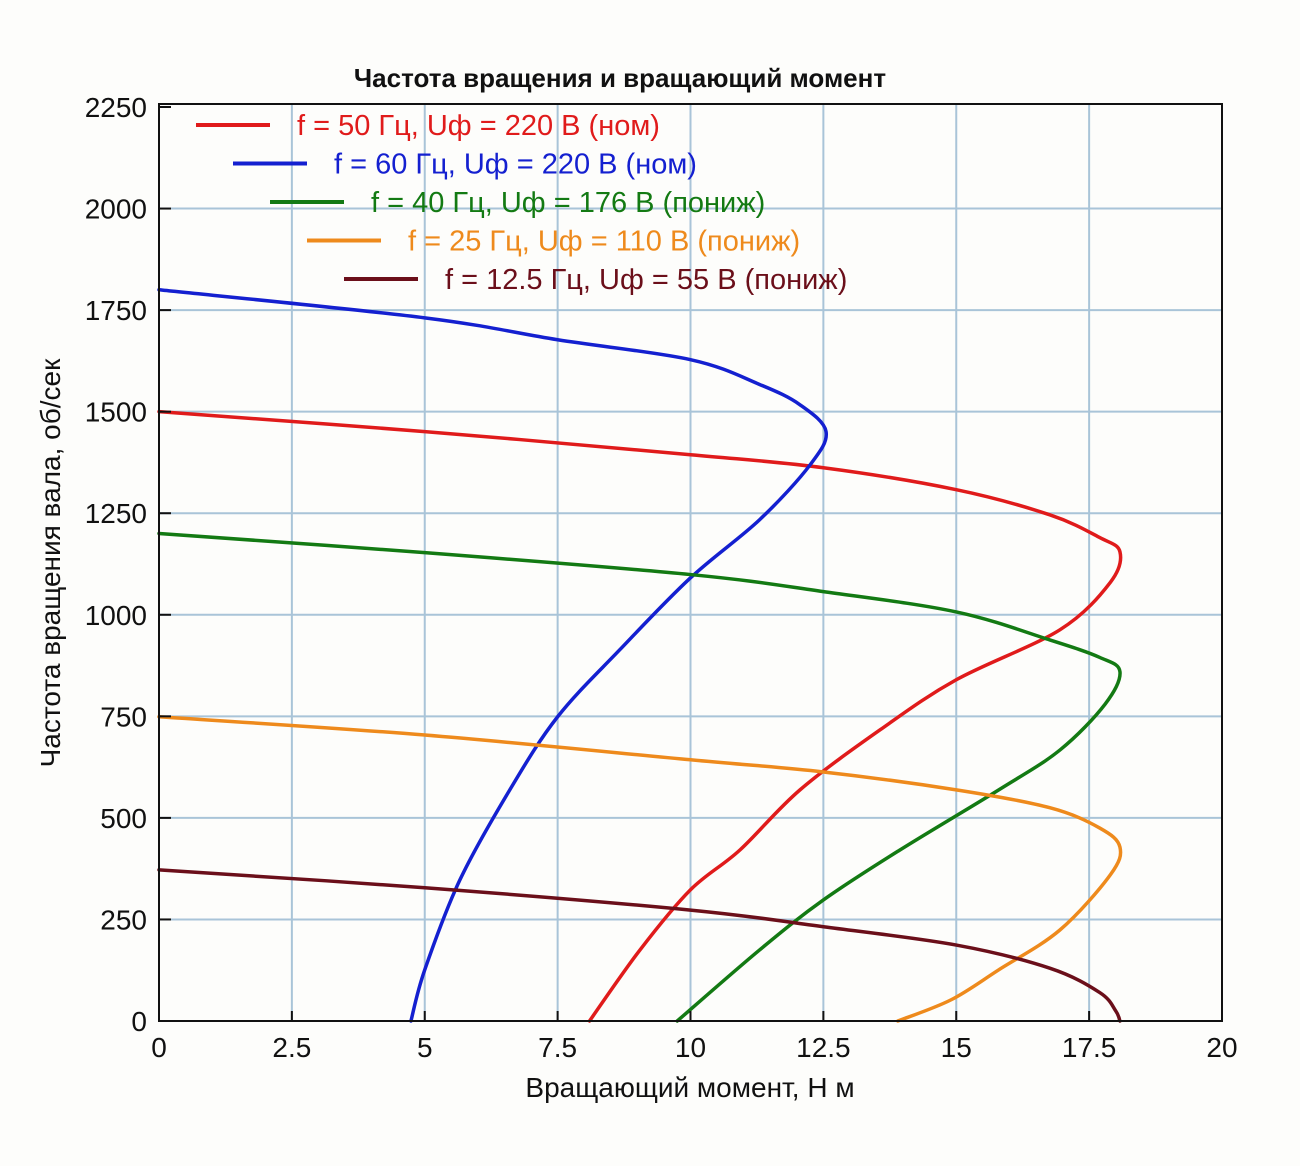 This screenshot has width=1300, height=1166. I want to click on y-tick-label: 0, so click(139, 1021).